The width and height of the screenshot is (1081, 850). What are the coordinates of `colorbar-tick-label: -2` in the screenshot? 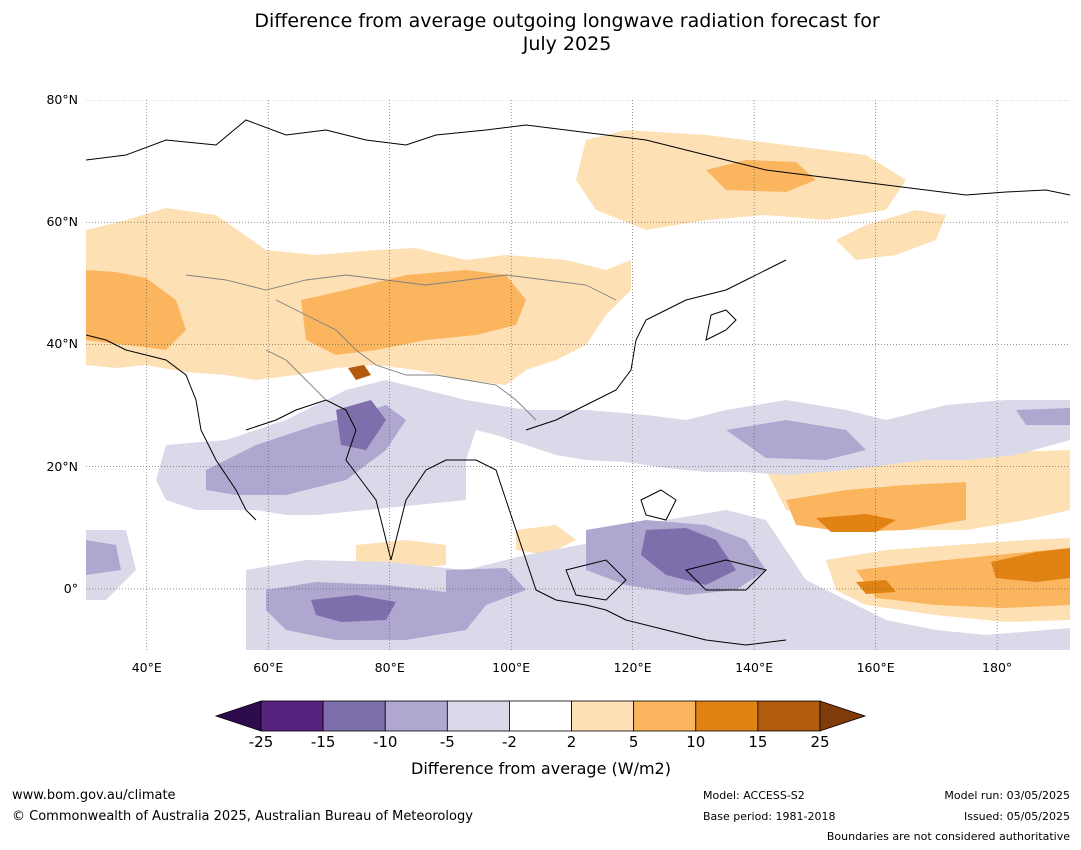 It's located at (509, 742).